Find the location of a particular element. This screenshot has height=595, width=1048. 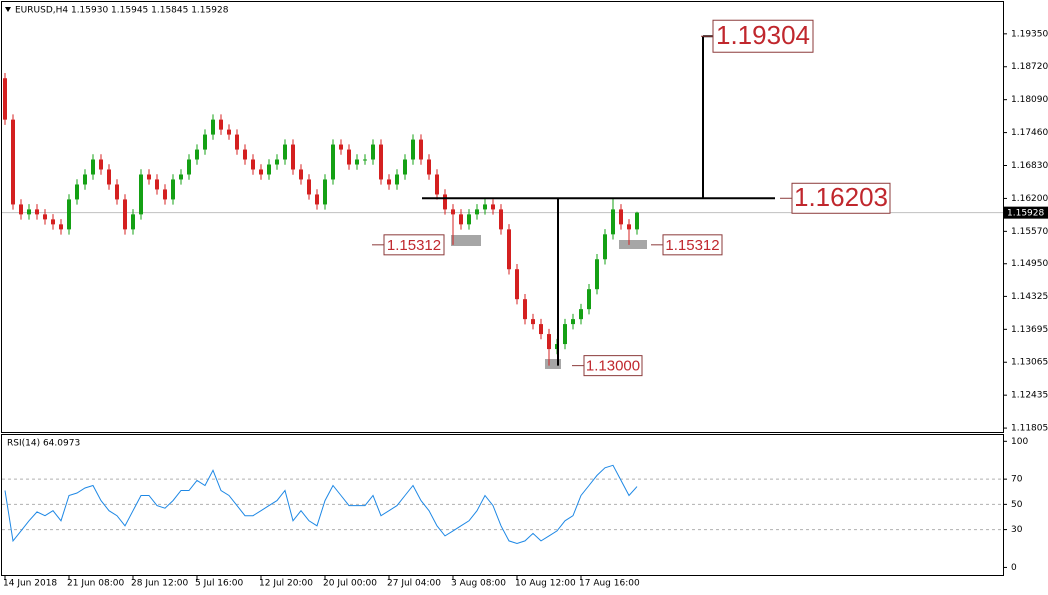

symbol-menu-arrow is located at coordinates (8, 9).